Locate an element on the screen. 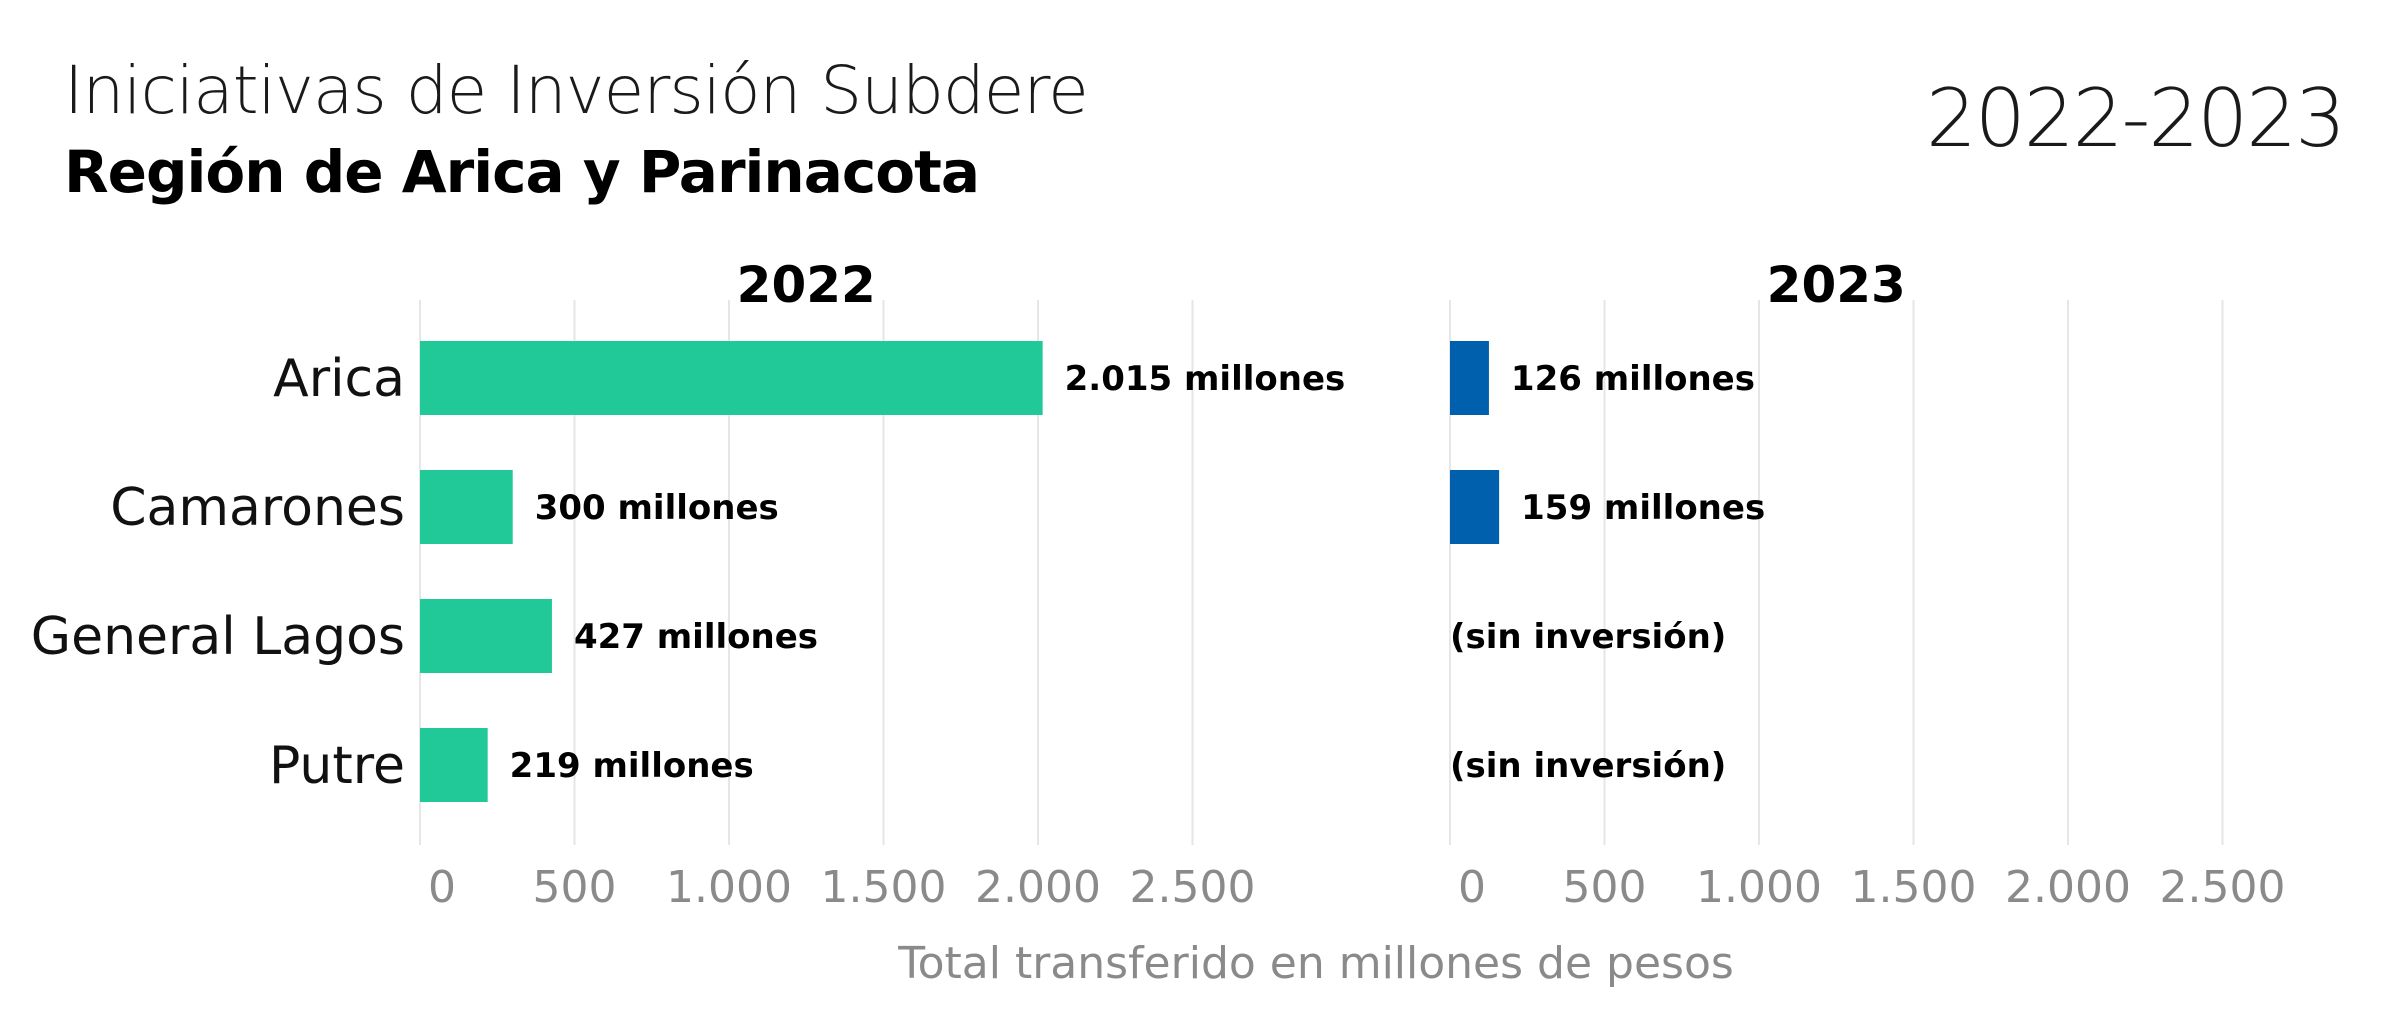  data-label: 219 millones is located at coordinates (632, 766).